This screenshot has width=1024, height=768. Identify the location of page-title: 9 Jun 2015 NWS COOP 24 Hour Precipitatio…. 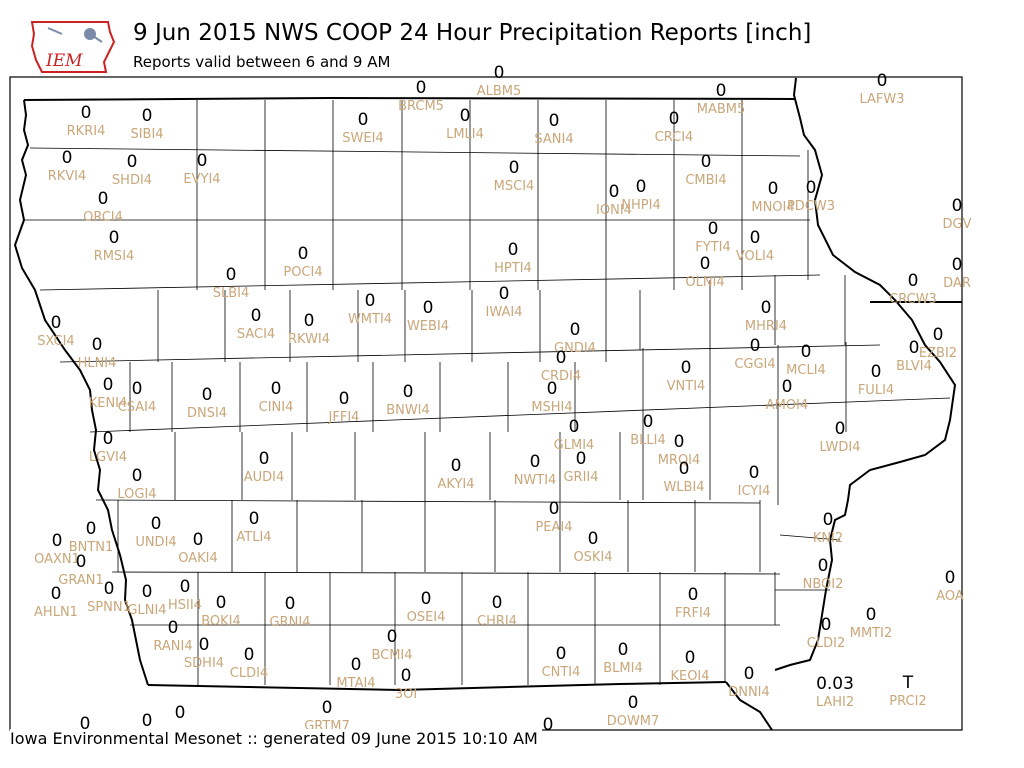
(472, 33).